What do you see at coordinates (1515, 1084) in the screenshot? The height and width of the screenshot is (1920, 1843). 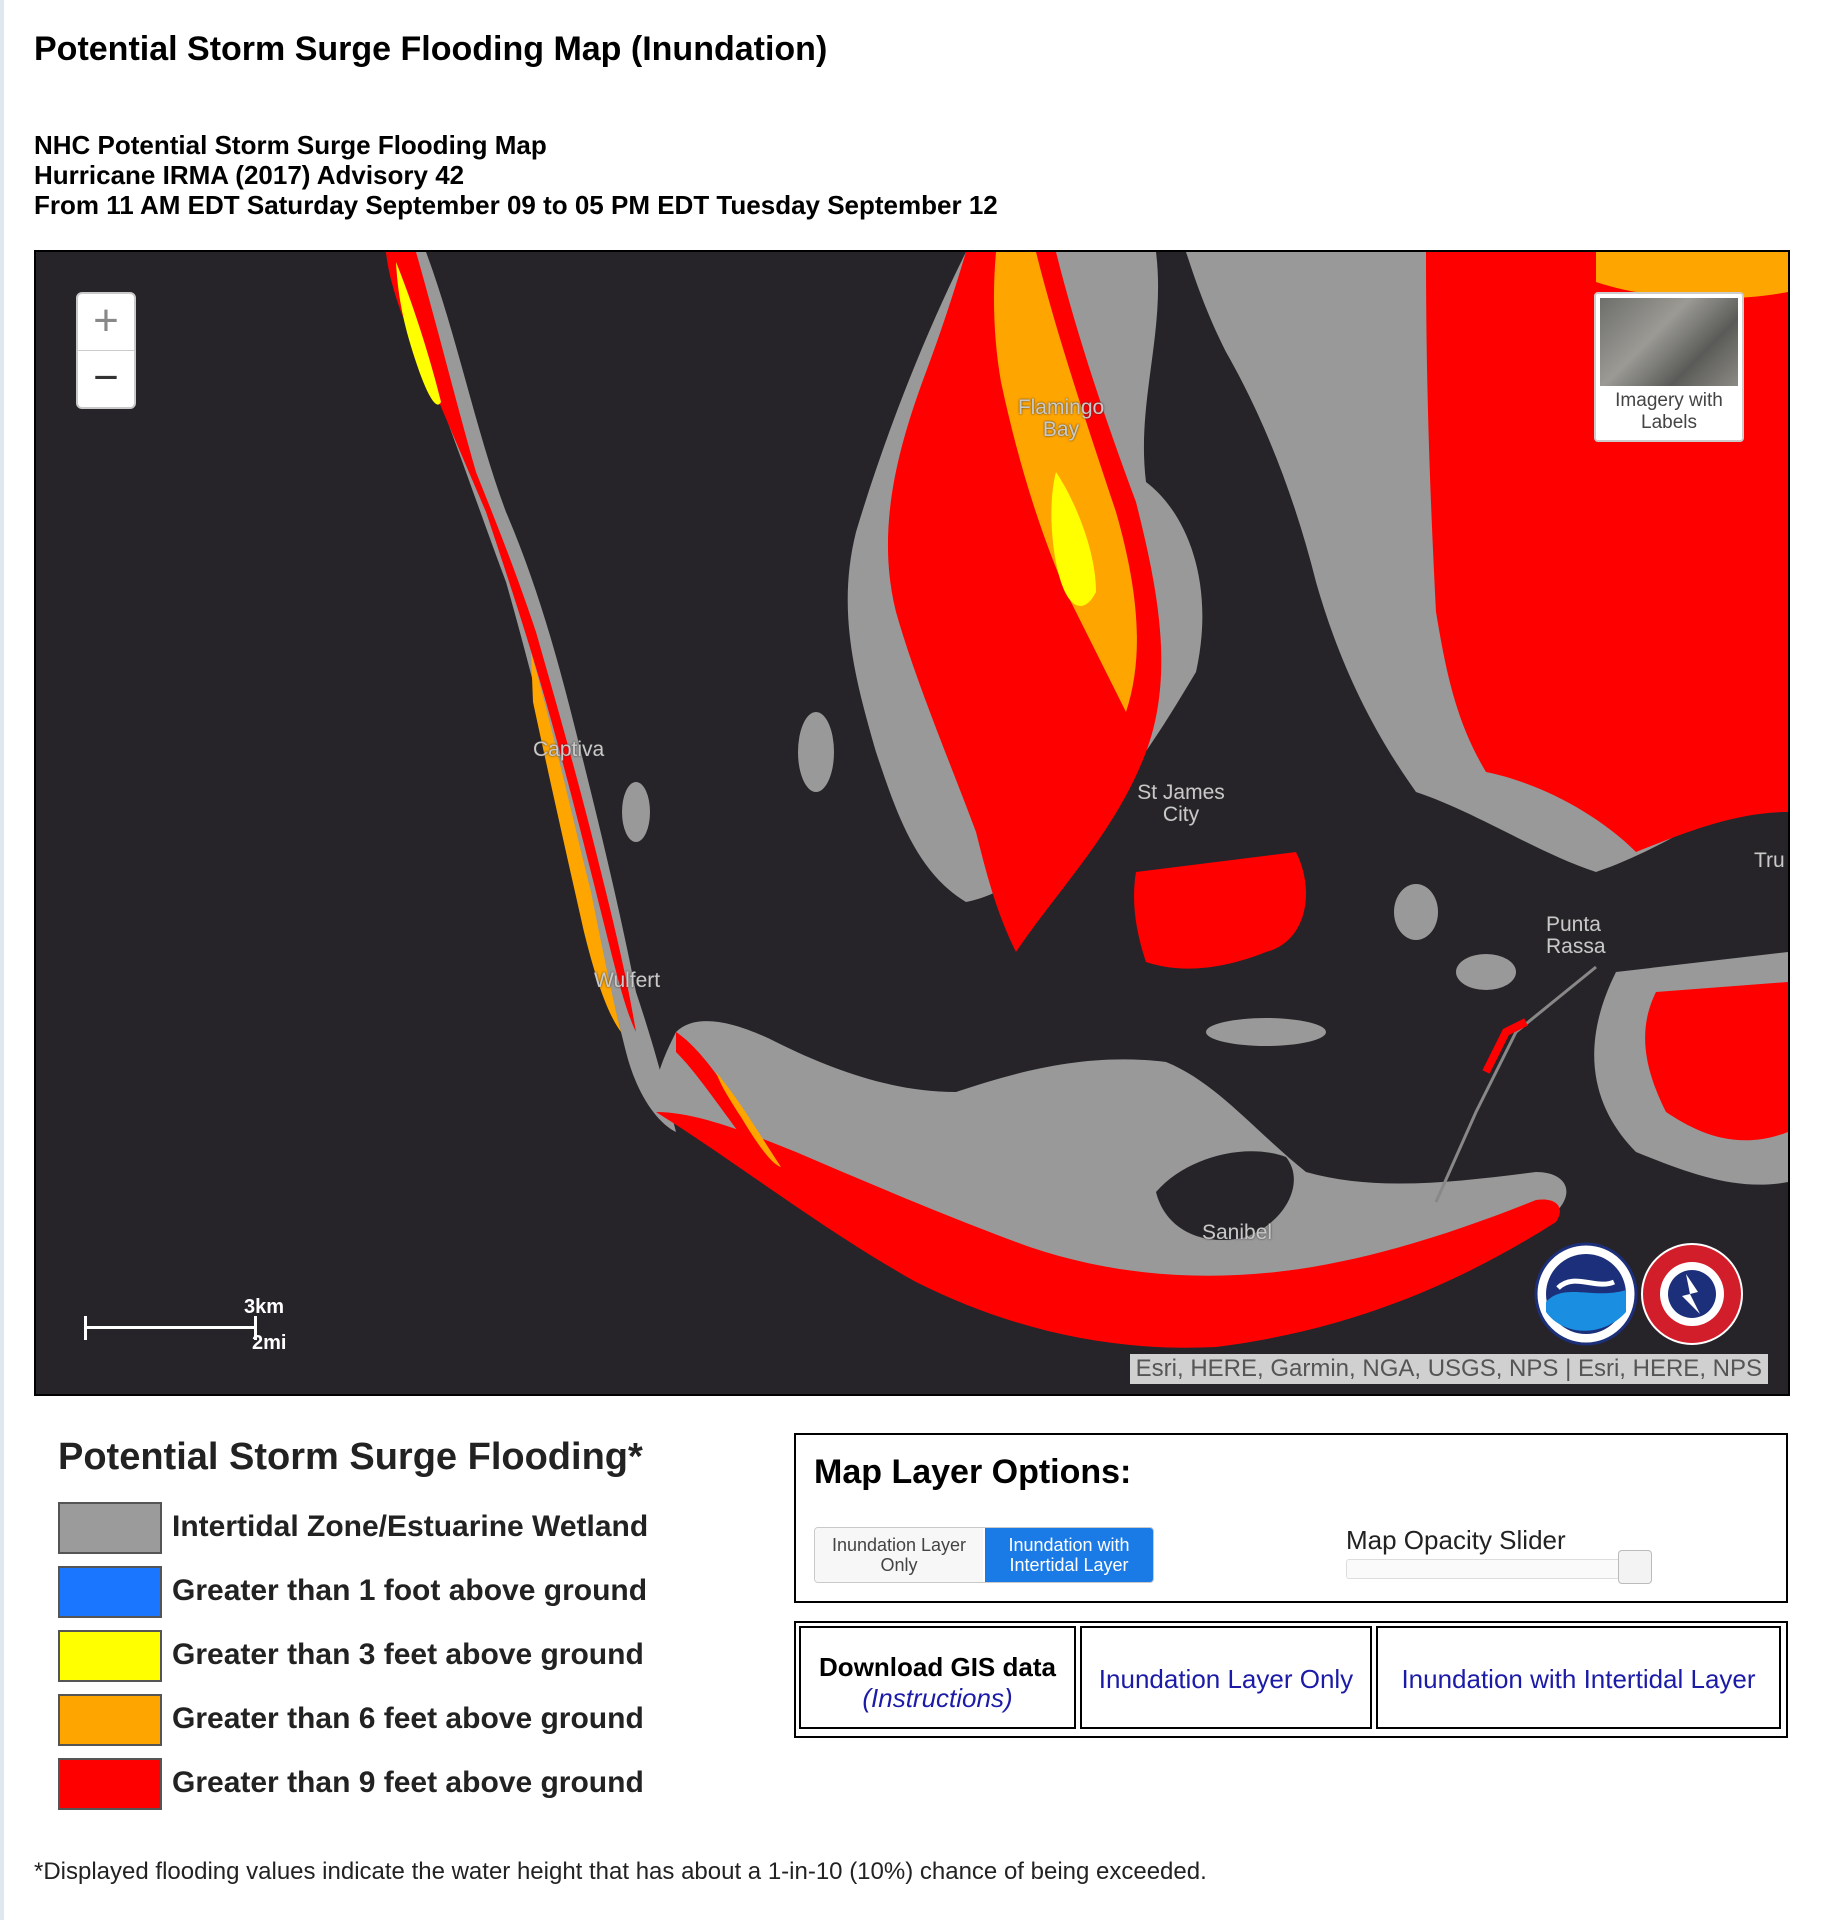 I see `causeway` at bounding box center [1515, 1084].